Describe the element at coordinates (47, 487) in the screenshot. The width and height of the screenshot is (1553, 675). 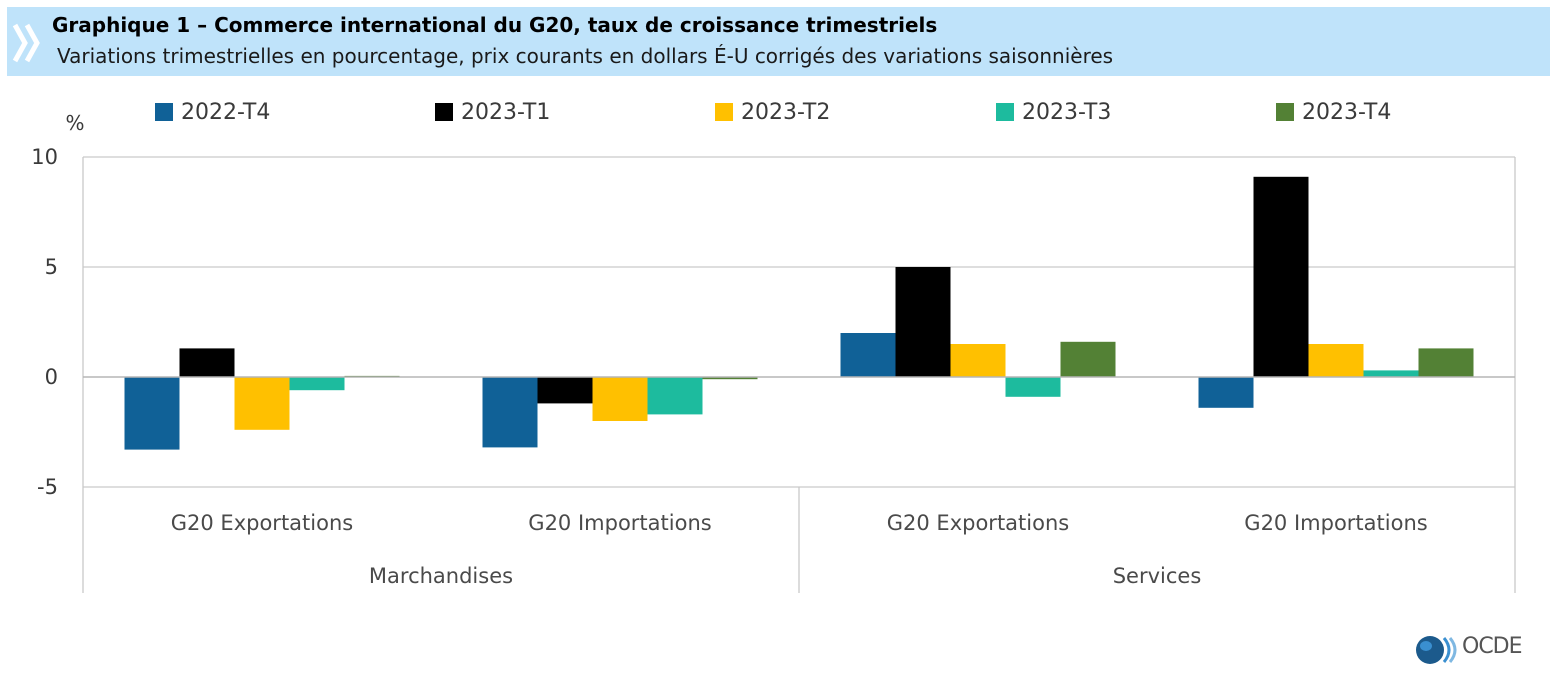
I see `y-tick-label: -5` at that location.